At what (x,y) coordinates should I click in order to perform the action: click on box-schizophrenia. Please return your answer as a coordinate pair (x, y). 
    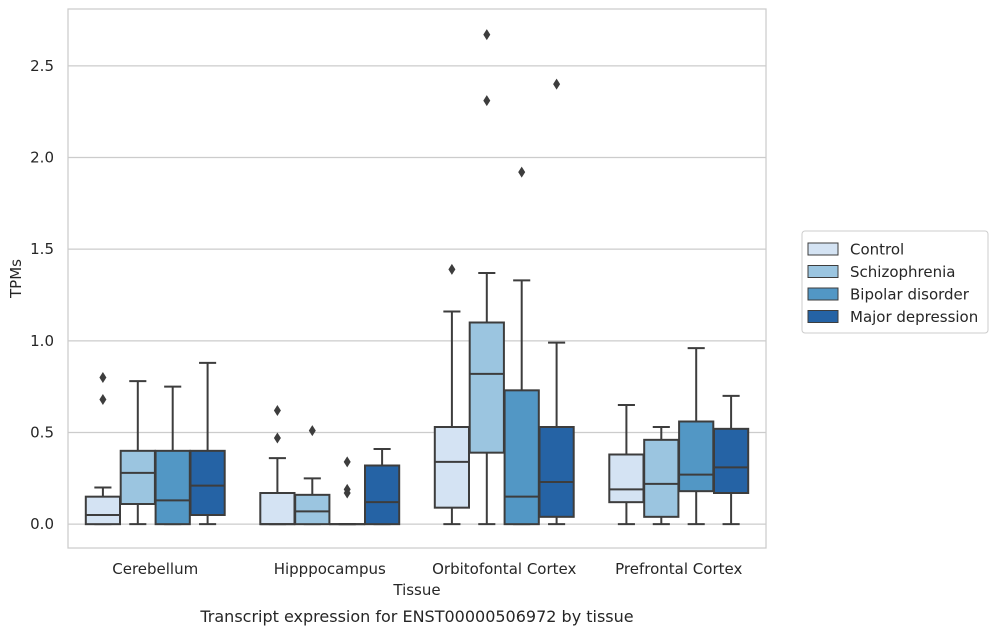
    Looking at the image, I should click on (661, 475).